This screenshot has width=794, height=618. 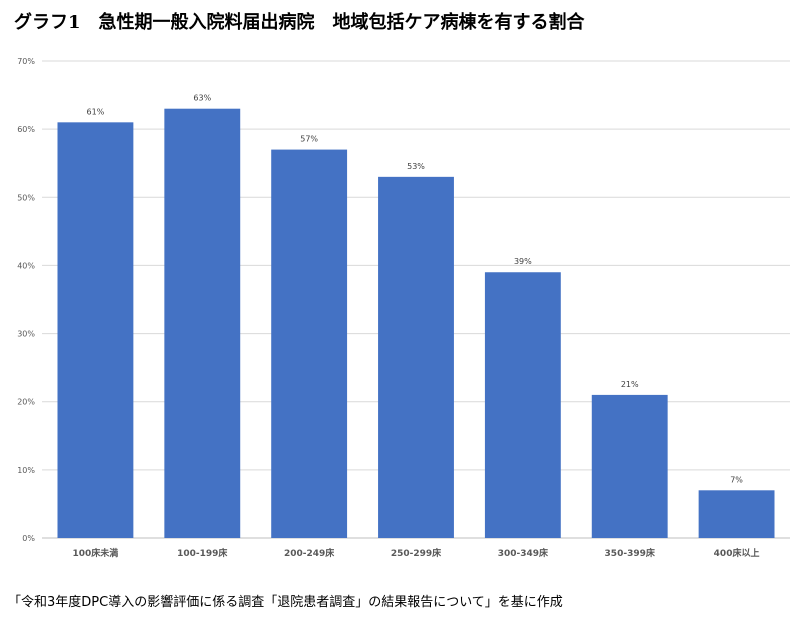 I want to click on data-label: 39%, so click(x=523, y=261).